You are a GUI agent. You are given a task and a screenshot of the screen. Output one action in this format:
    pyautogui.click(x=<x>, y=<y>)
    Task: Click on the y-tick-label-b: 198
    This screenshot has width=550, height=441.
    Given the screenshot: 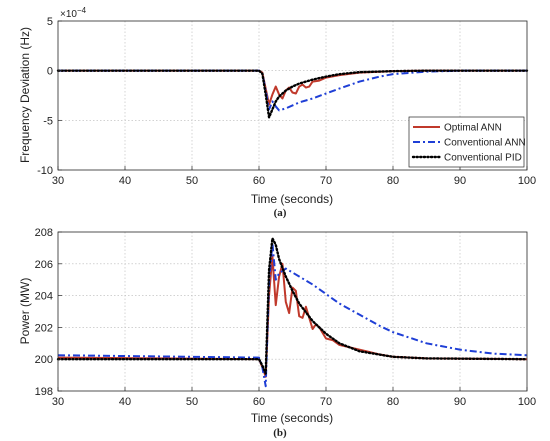 What is the action you would take?
    pyautogui.click(x=44, y=392)
    